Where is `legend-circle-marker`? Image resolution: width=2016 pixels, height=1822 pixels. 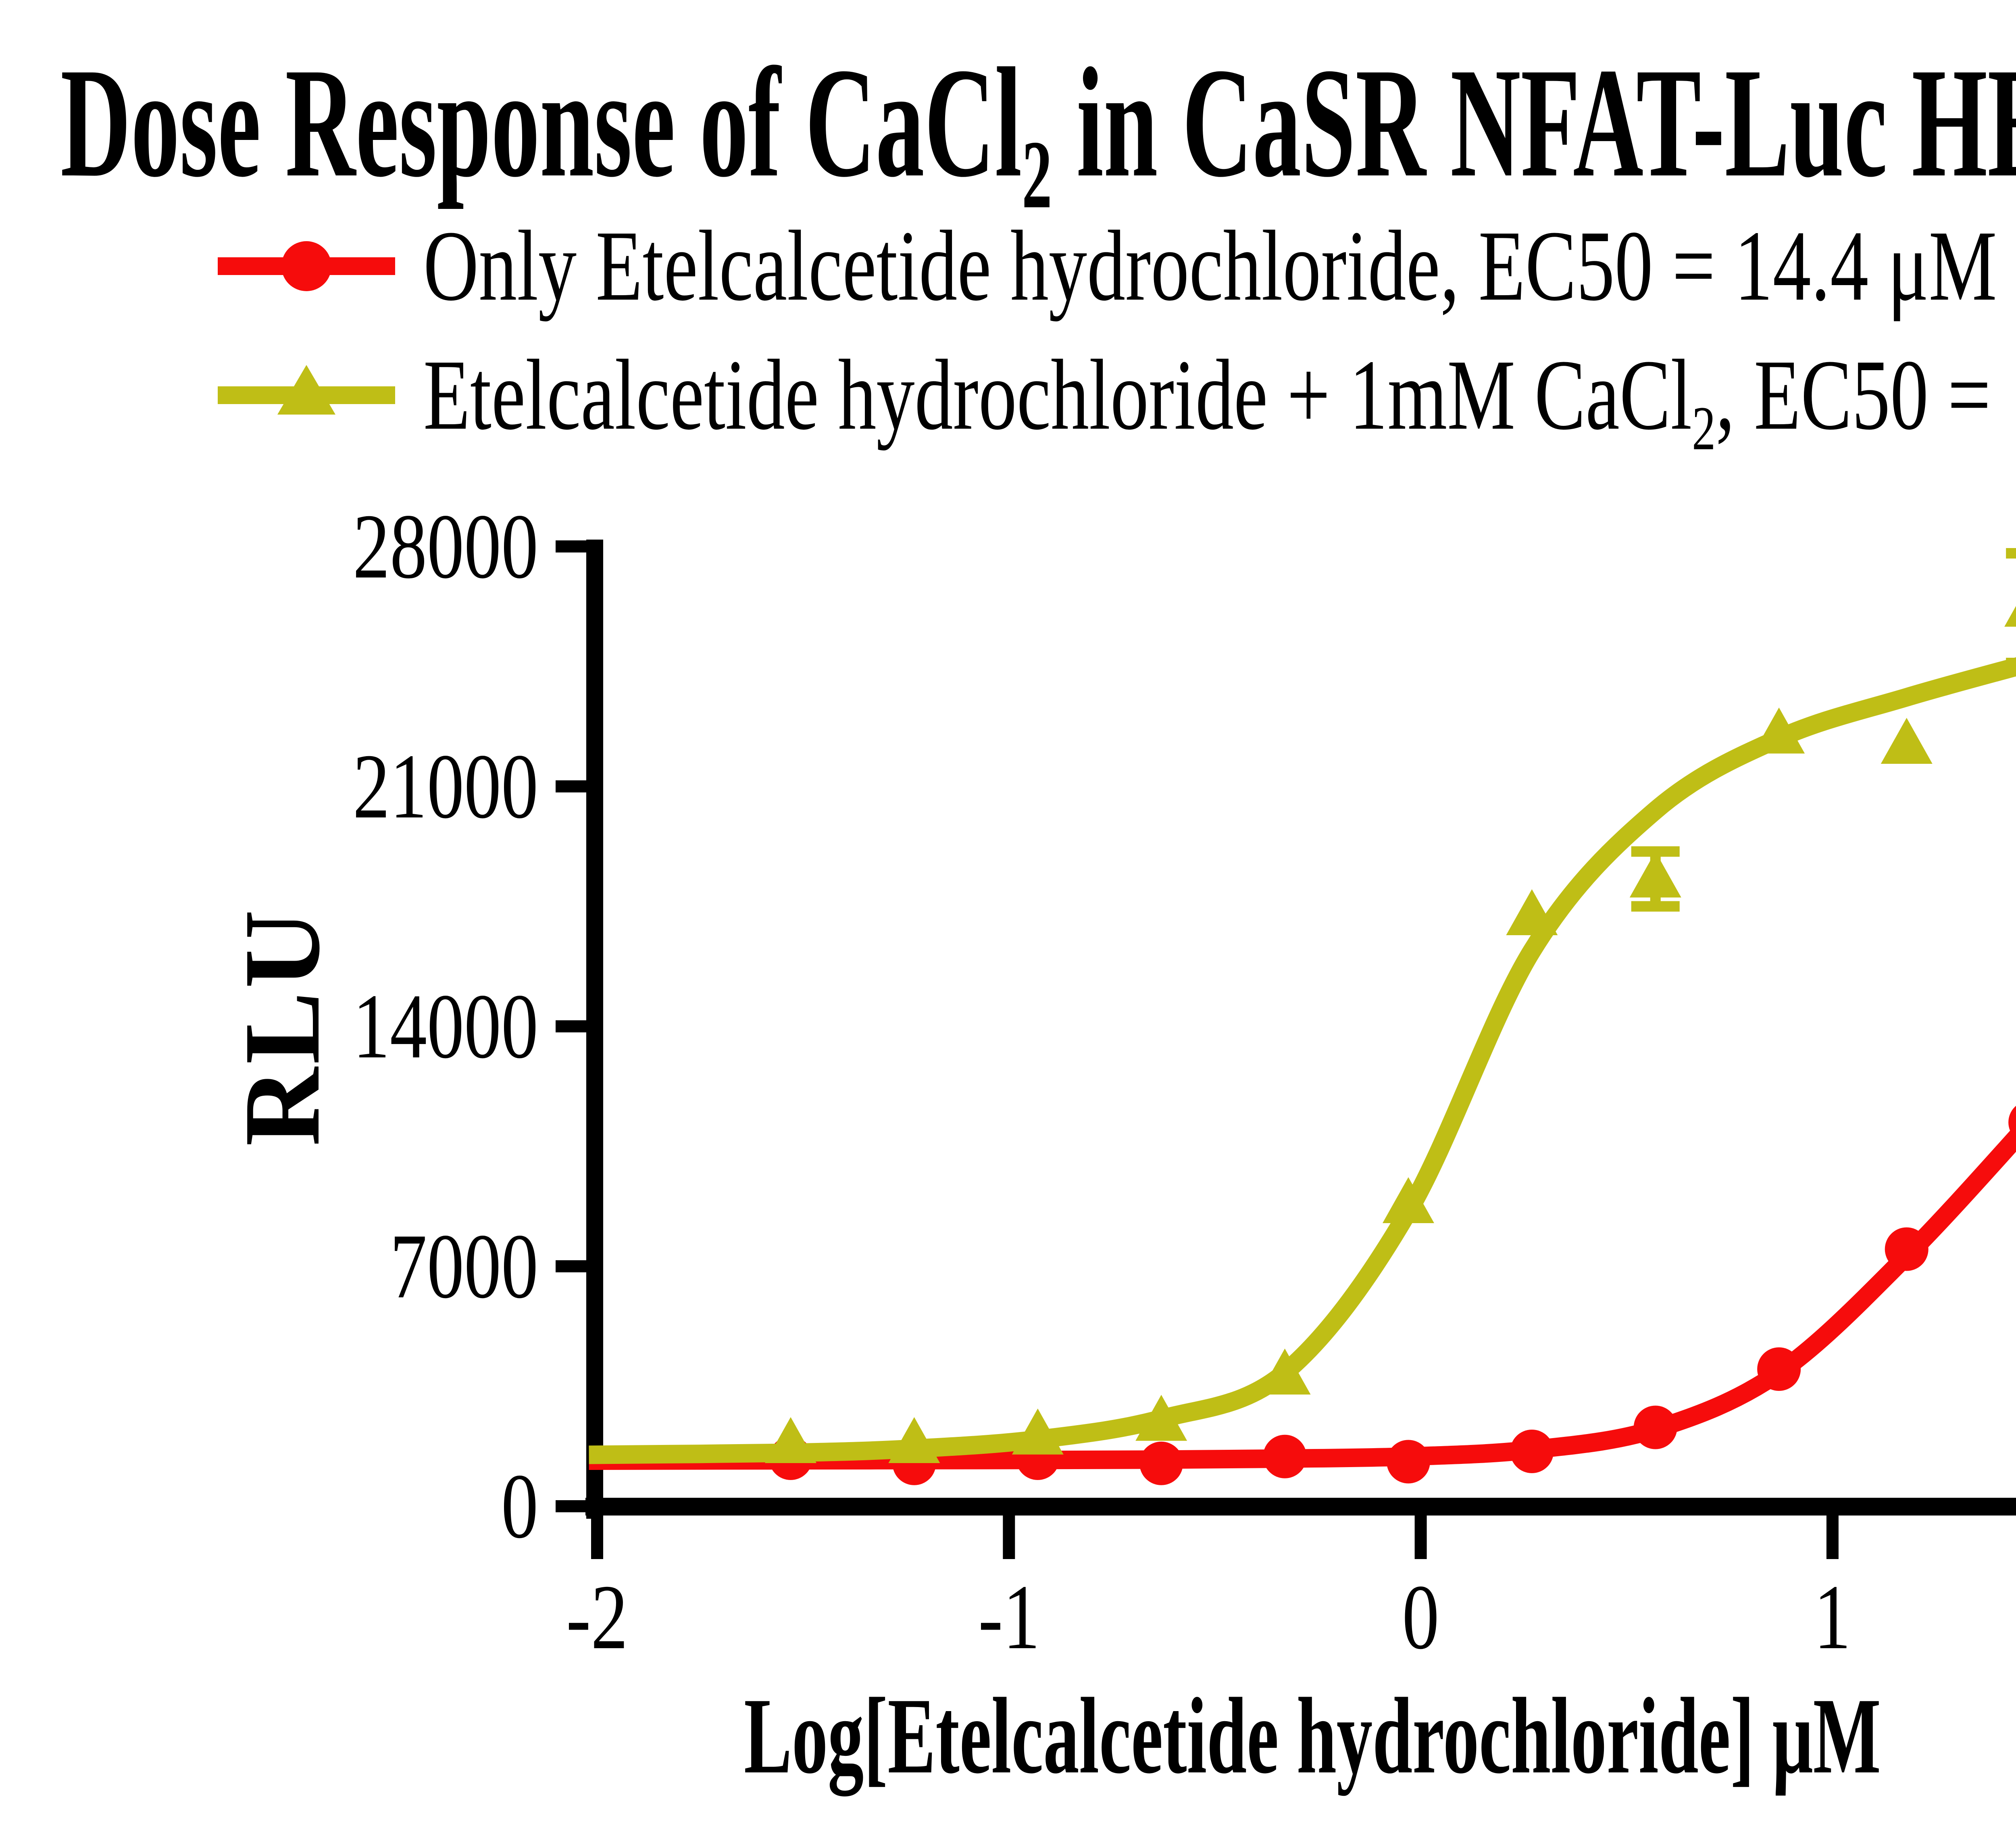 legend-circle-marker is located at coordinates (306, 266).